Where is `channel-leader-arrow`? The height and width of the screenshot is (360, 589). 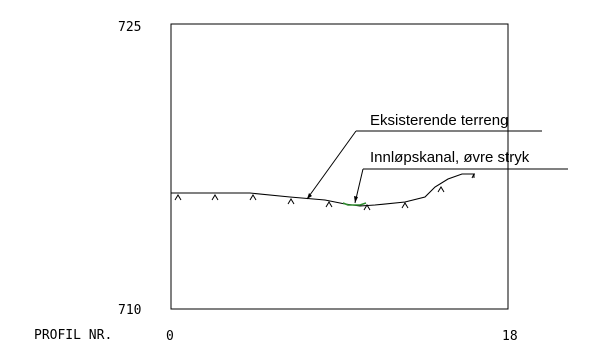
channel-leader-arrow is located at coordinates (356, 199).